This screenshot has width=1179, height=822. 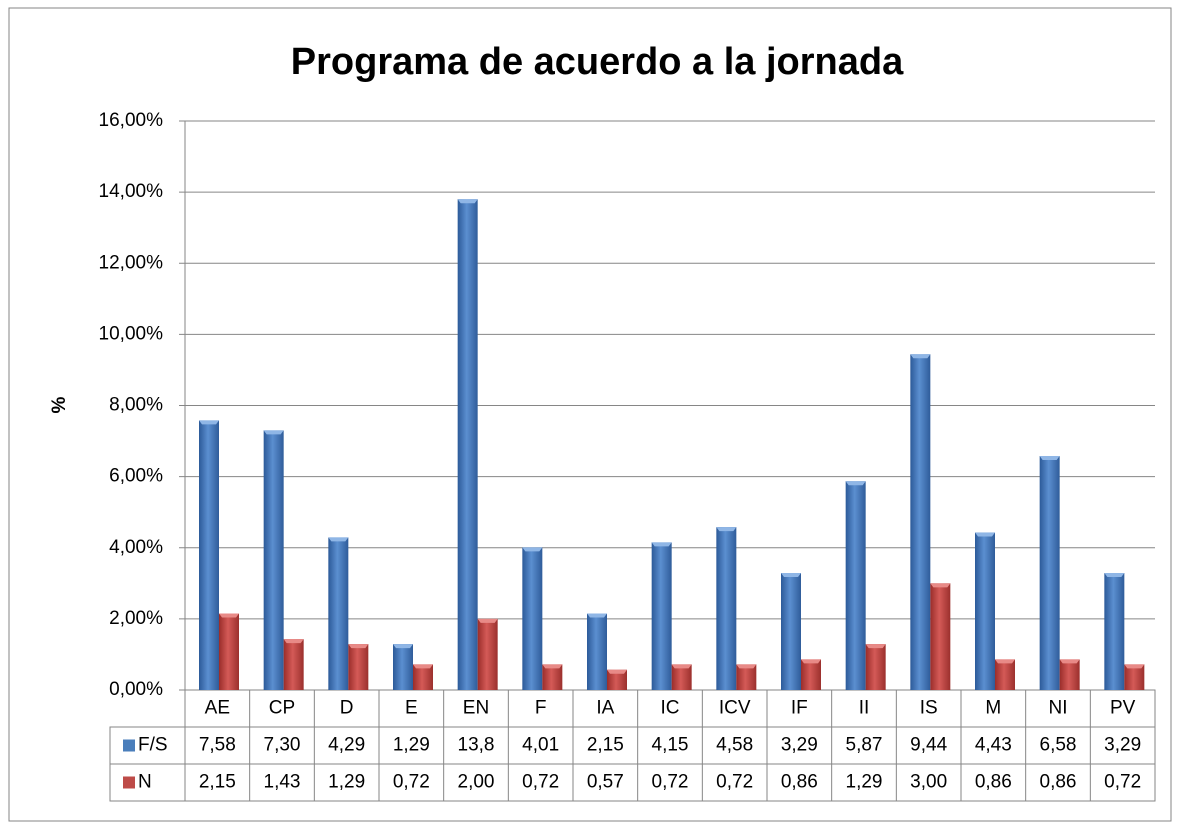 What do you see at coordinates (136, 618) in the screenshot?
I see `y-tick-label: 2,00%` at bounding box center [136, 618].